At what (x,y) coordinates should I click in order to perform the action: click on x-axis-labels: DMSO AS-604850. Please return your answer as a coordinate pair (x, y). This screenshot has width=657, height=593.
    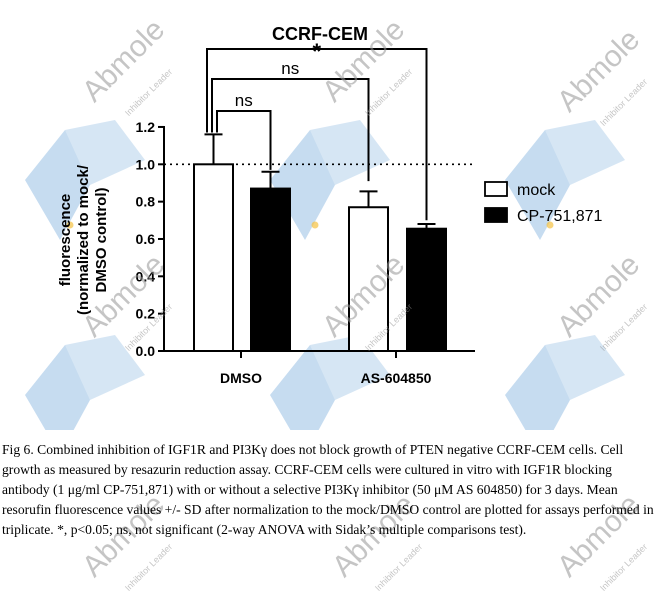
    Looking at the image, I should click on (326, 368).